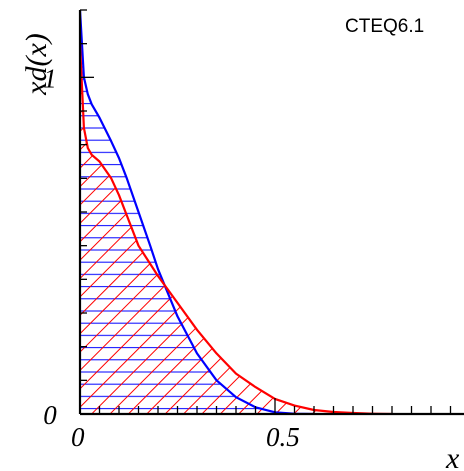 This screenshot has height=471, width=464. What do you see at coordinates (283, 437) in the screenshot?
I see `x-tick-label: 0.5` at bounding box center [283, 437].